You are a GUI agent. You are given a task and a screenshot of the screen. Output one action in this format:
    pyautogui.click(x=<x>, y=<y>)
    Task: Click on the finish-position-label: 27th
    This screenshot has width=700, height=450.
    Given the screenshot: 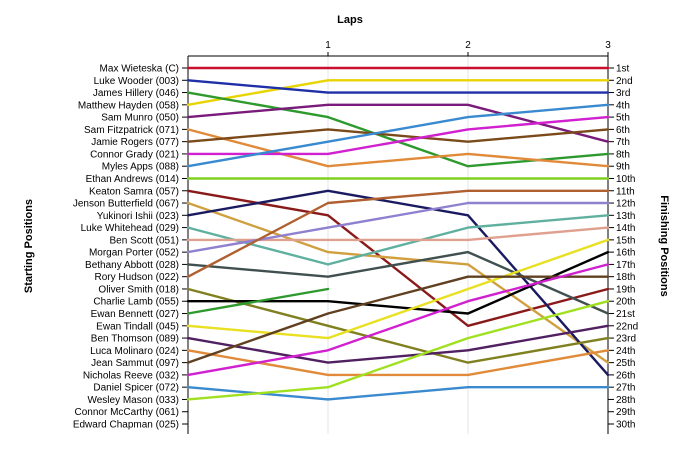 What is the action you would take?
    pyautogui.click(x=625, y=388)
    